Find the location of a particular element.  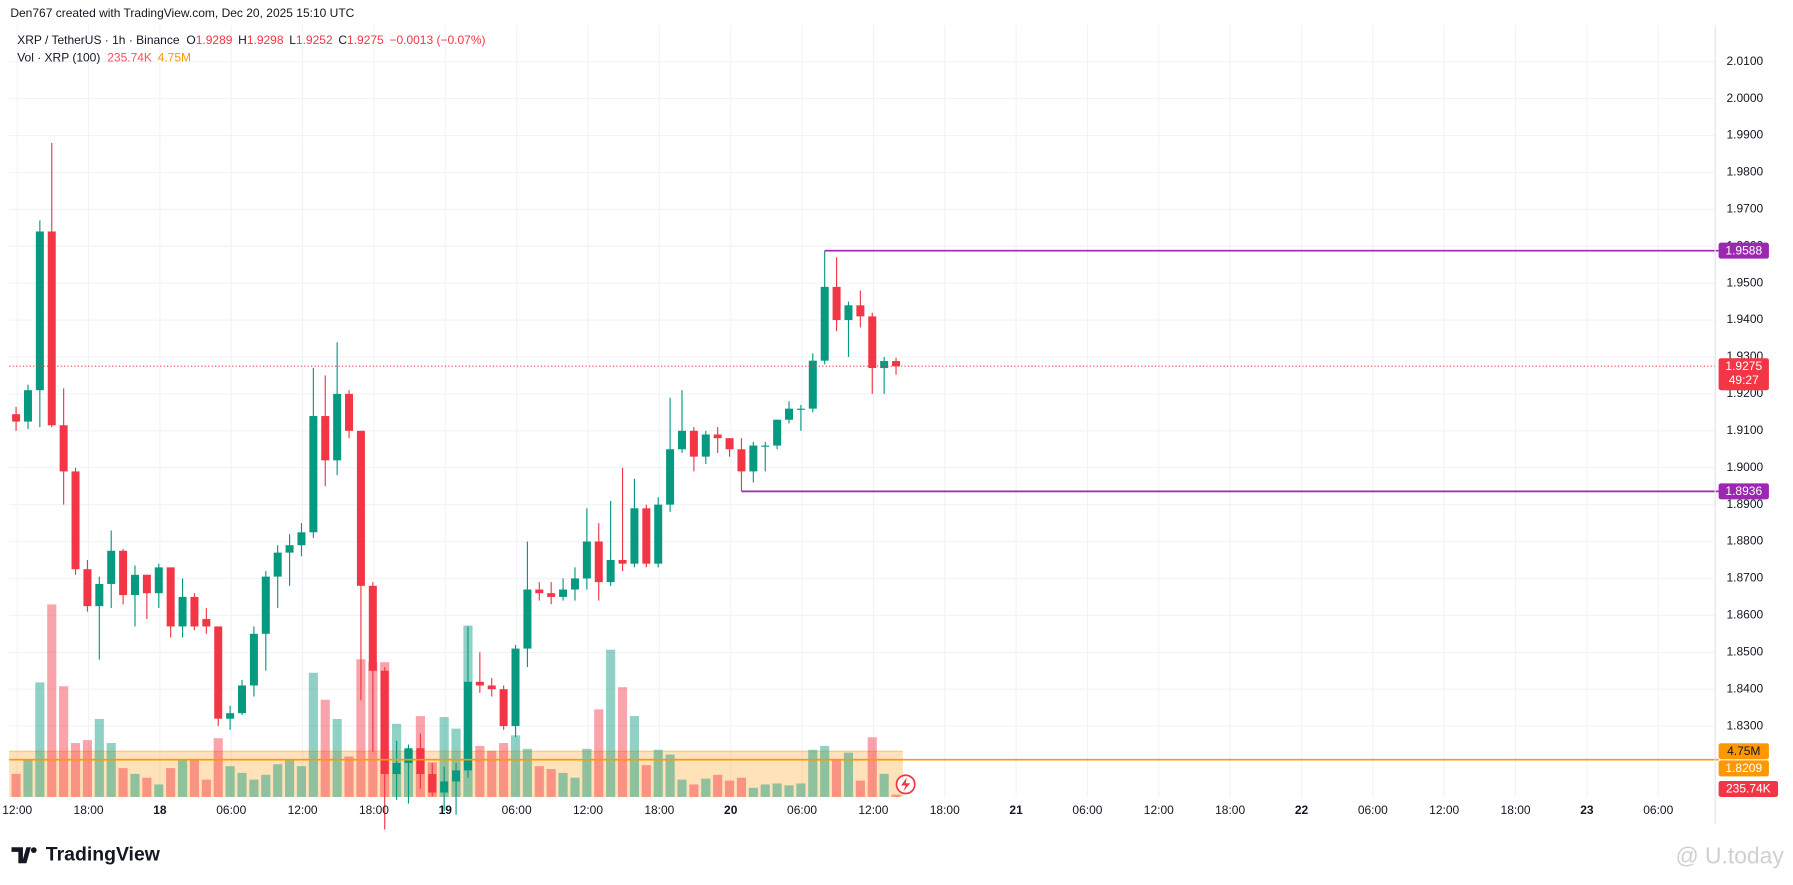

last-price-label: 1.9275 is located at coordinates (1743, 366).